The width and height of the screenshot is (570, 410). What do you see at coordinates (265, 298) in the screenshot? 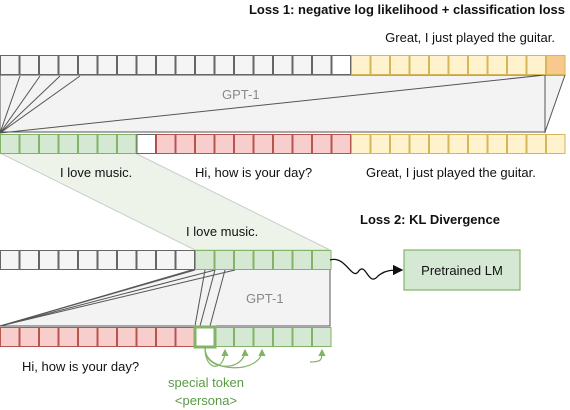
I see `bottom-model-label: GPT-1` at bounding box center [265, 298].